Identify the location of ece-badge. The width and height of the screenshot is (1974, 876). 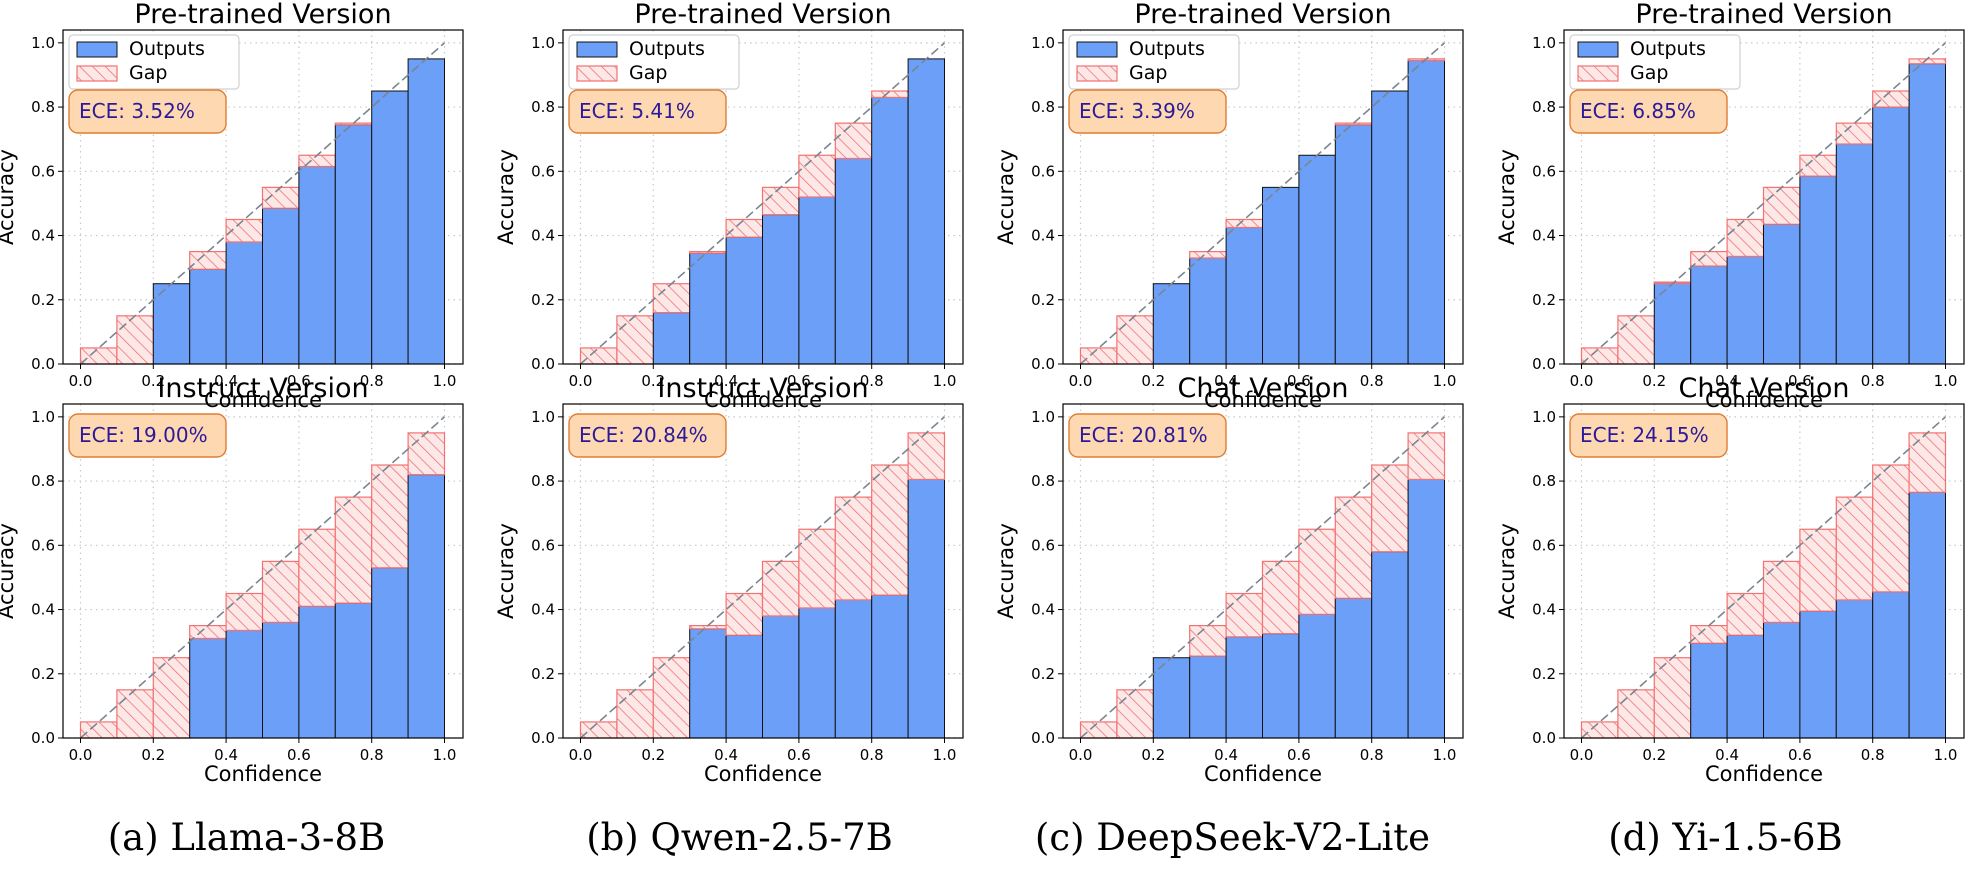
(1648, 111).